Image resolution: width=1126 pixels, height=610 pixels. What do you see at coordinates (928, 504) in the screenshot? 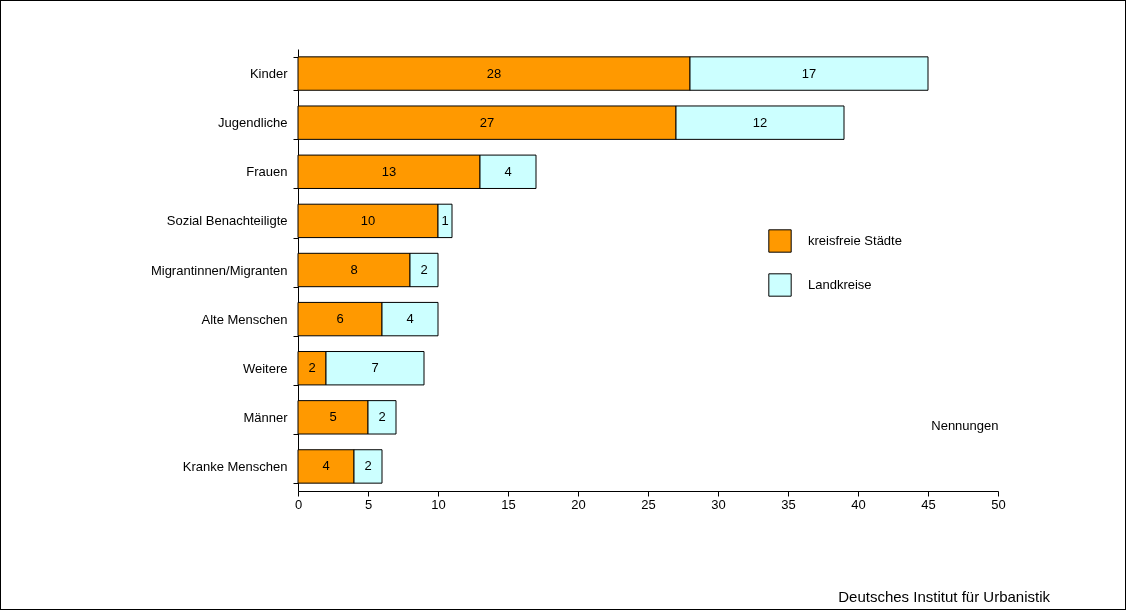
I see `x-tick-label: 45` at bounding box center [928, 504].